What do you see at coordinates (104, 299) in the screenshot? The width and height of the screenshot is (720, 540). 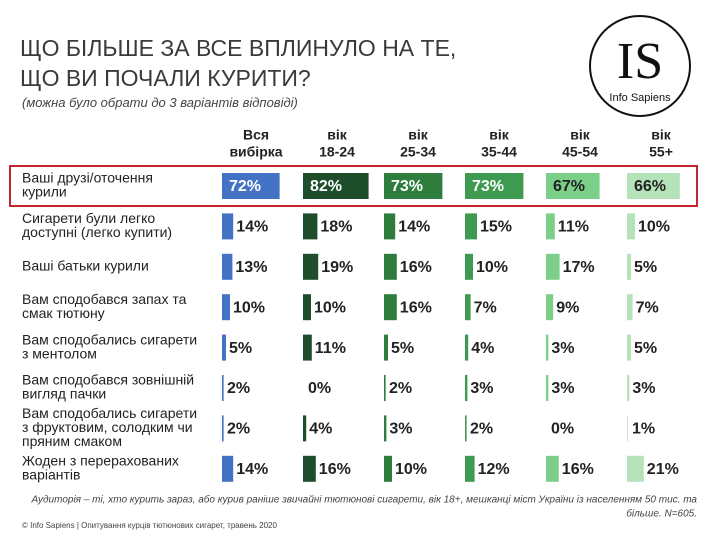 I see `row-label: Вам сподобався запах та` at bounding box center [104, 299].